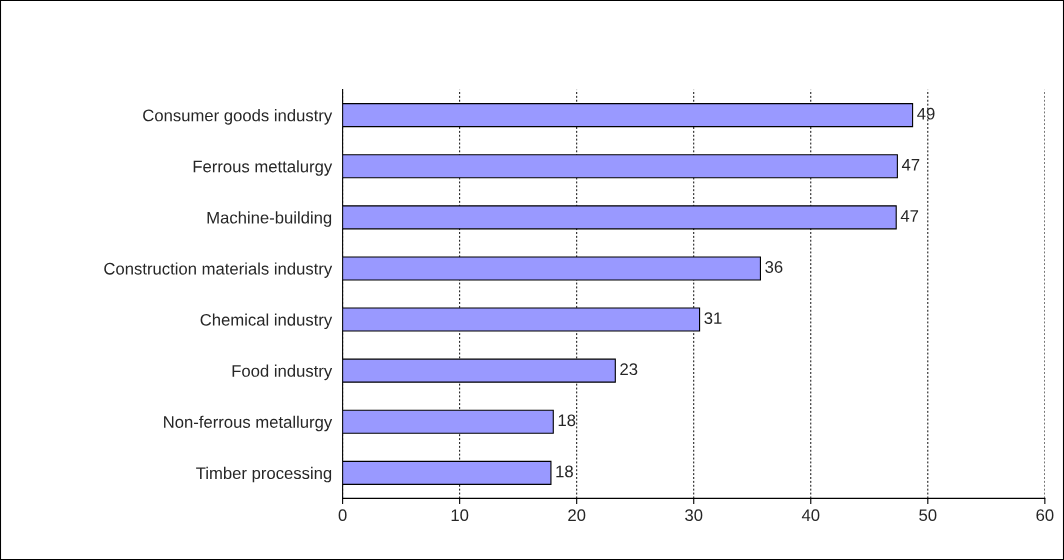  Describe the element at coordinates (629, 369) in the screenshot. I see `data-label: 23` at that location.